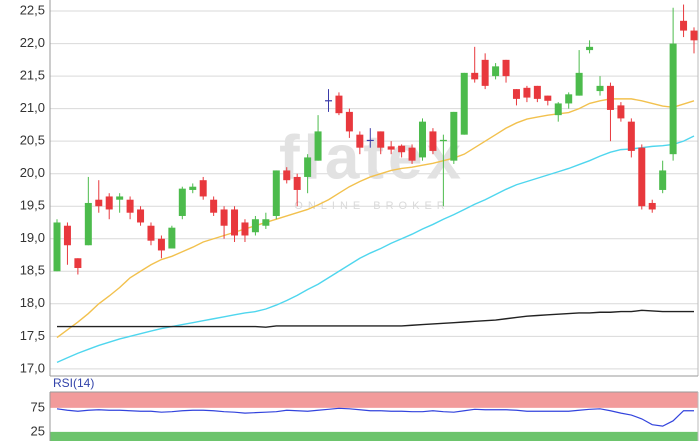  Describe the element at coordinates (32, 270) in the screenshot. I see `y-tick-label: 18,5` at that location.